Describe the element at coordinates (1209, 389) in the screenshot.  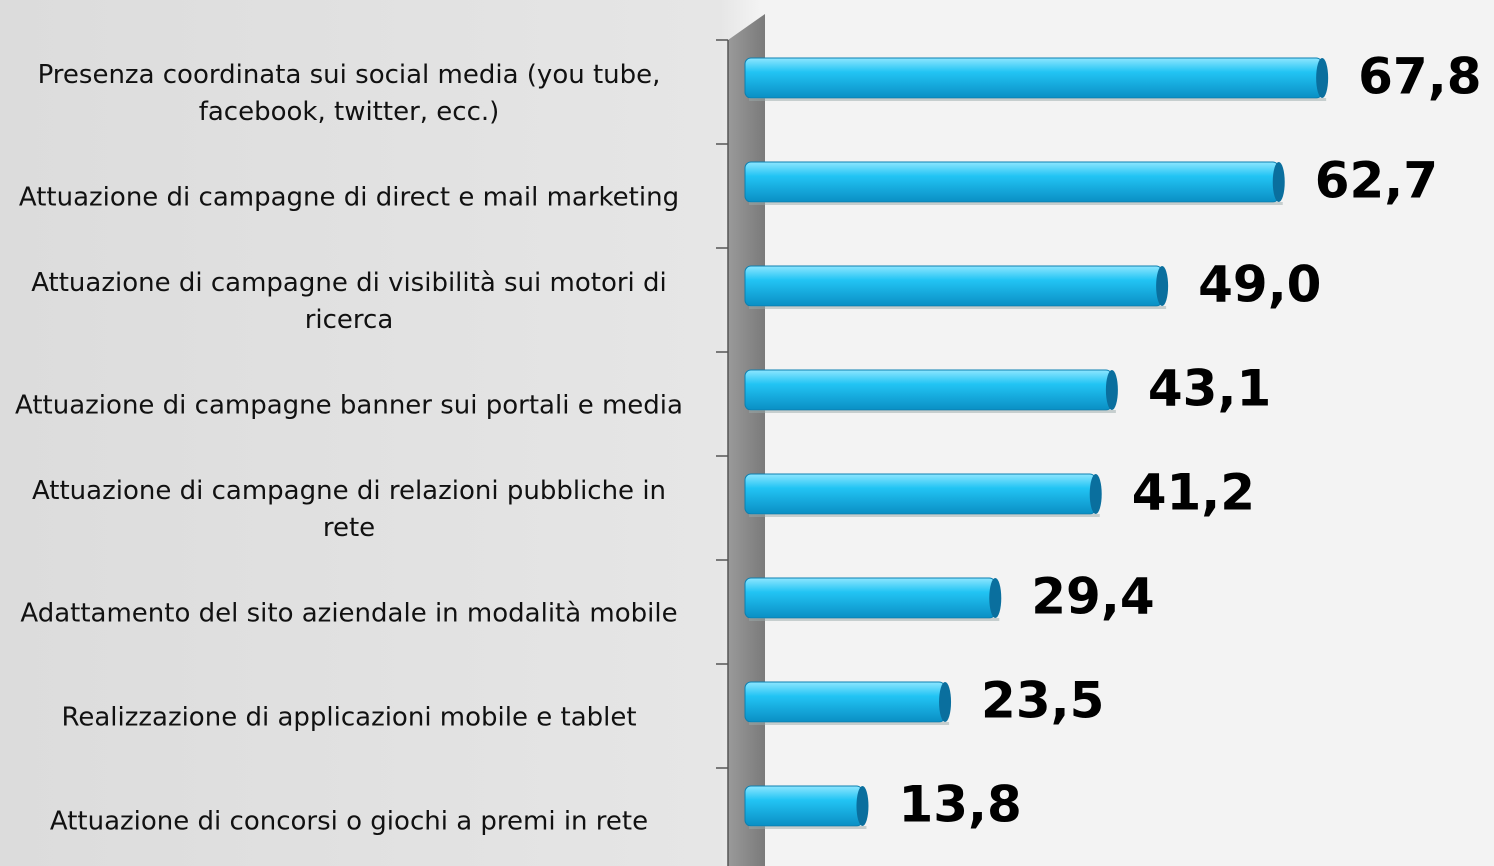
I see `value-label: 43,1` at that location.